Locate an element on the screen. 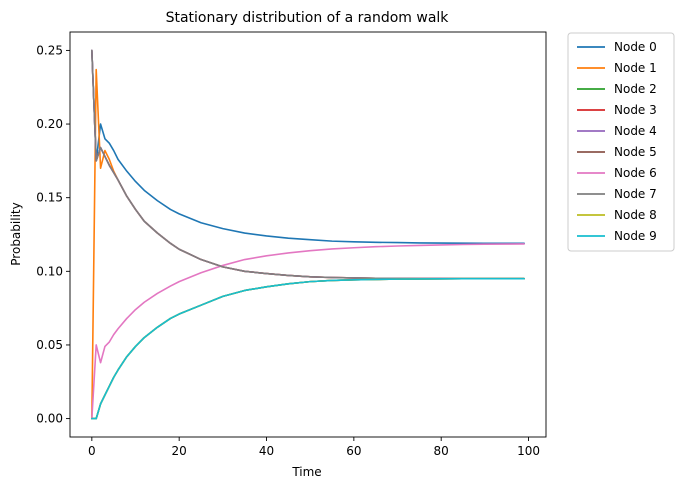  legend-label-node-0: Node 0 is located at coordinates (635, 47).